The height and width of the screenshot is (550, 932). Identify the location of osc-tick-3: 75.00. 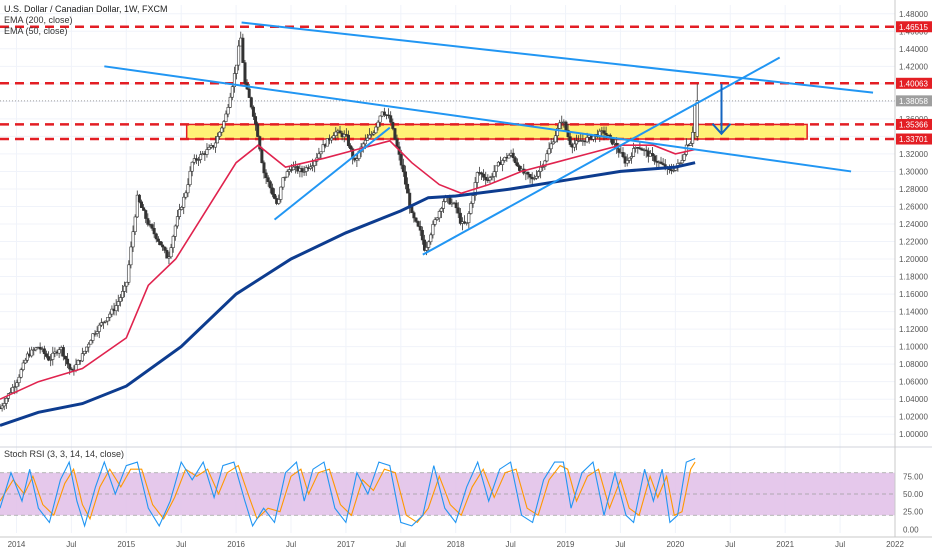
(913, 476).